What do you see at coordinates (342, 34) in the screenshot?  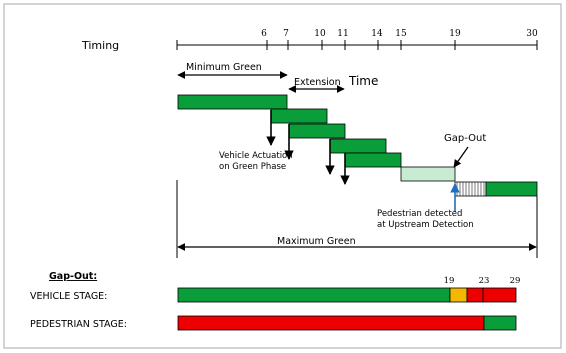 I see `tick-label: 11` at bounding box center [342, 34].